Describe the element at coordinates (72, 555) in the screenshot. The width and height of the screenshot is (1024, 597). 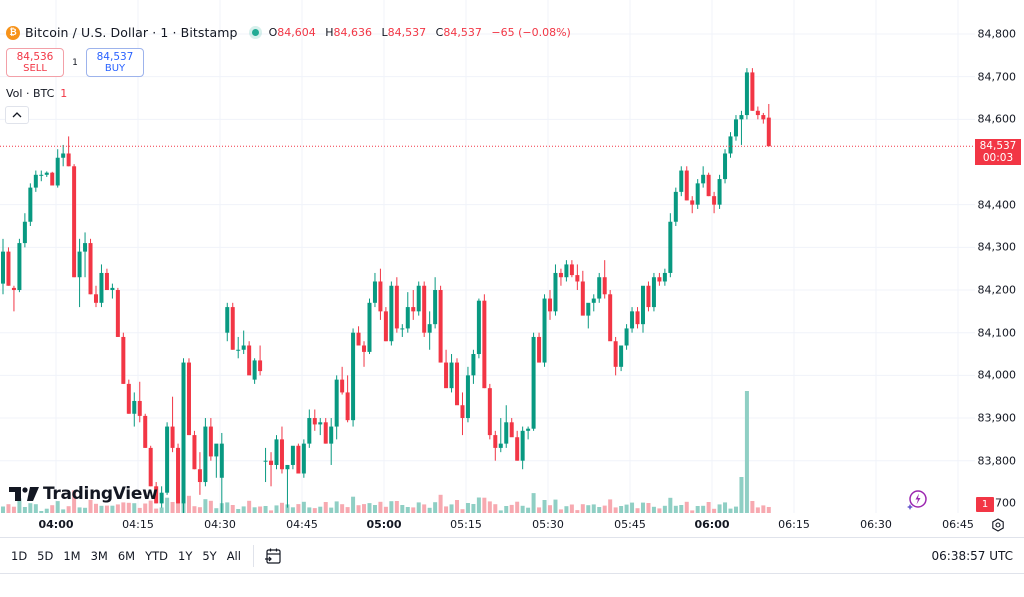
I see `range-1m-button: 1M` at that location.